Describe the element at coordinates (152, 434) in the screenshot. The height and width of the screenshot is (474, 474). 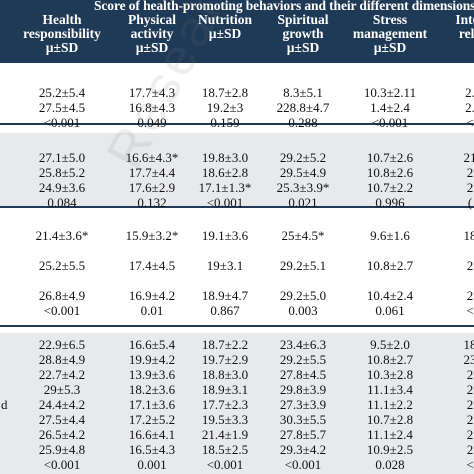
I see `table-cell: 16.6±4.1` at that location.